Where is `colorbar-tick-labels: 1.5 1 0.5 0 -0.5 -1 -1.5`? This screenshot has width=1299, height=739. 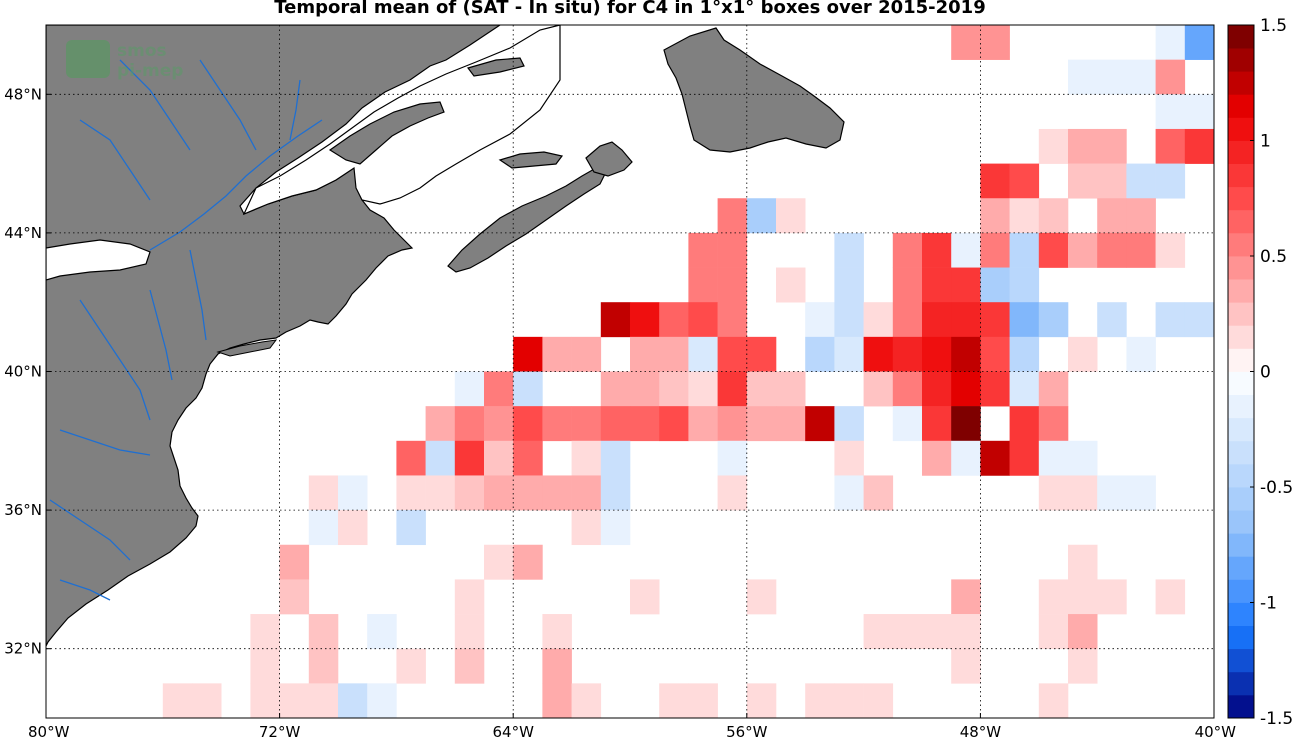
colorbar-tick-labels: 1.5 1 0.5 0 -0.5 -1 -1.5 is located at coordinates (1271, 372).